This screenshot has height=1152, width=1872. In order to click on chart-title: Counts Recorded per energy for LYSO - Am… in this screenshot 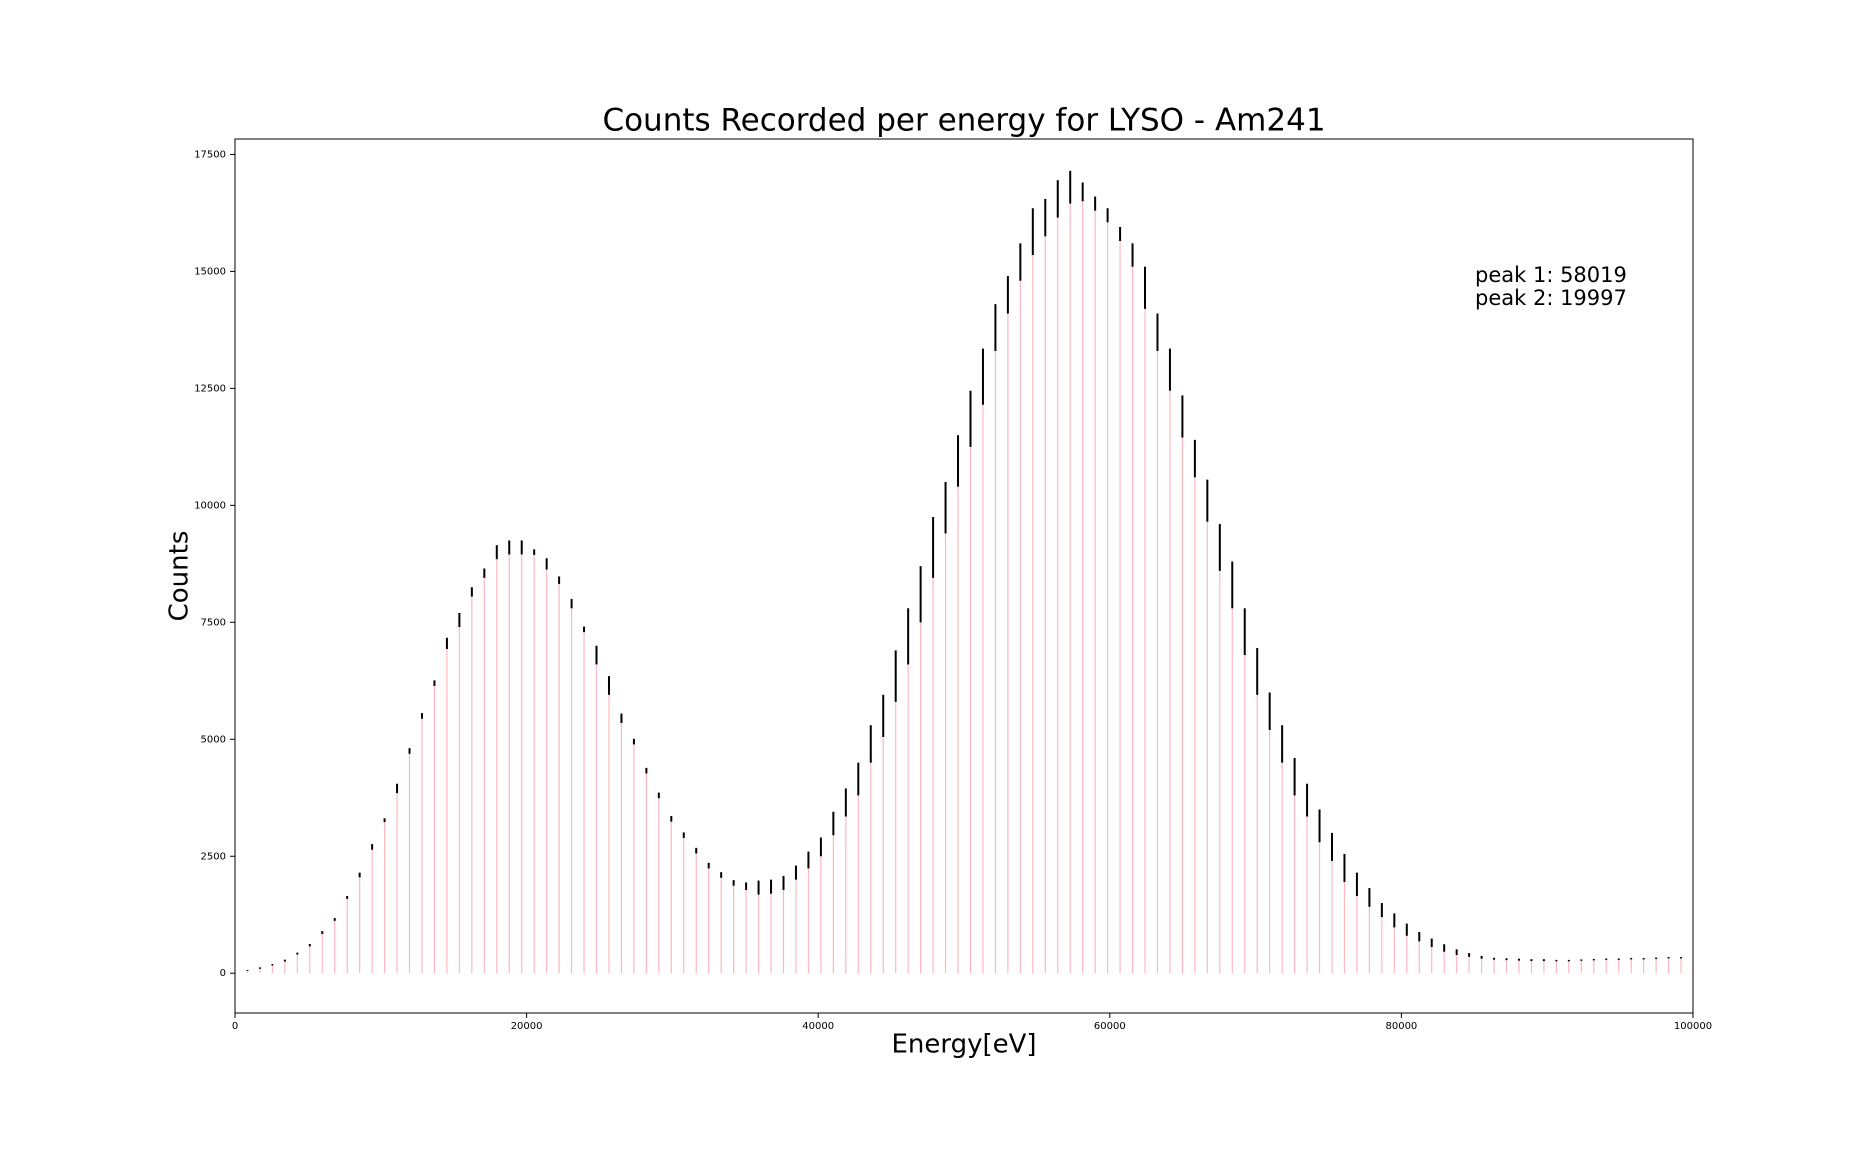, I will do `click(963, 121)`.